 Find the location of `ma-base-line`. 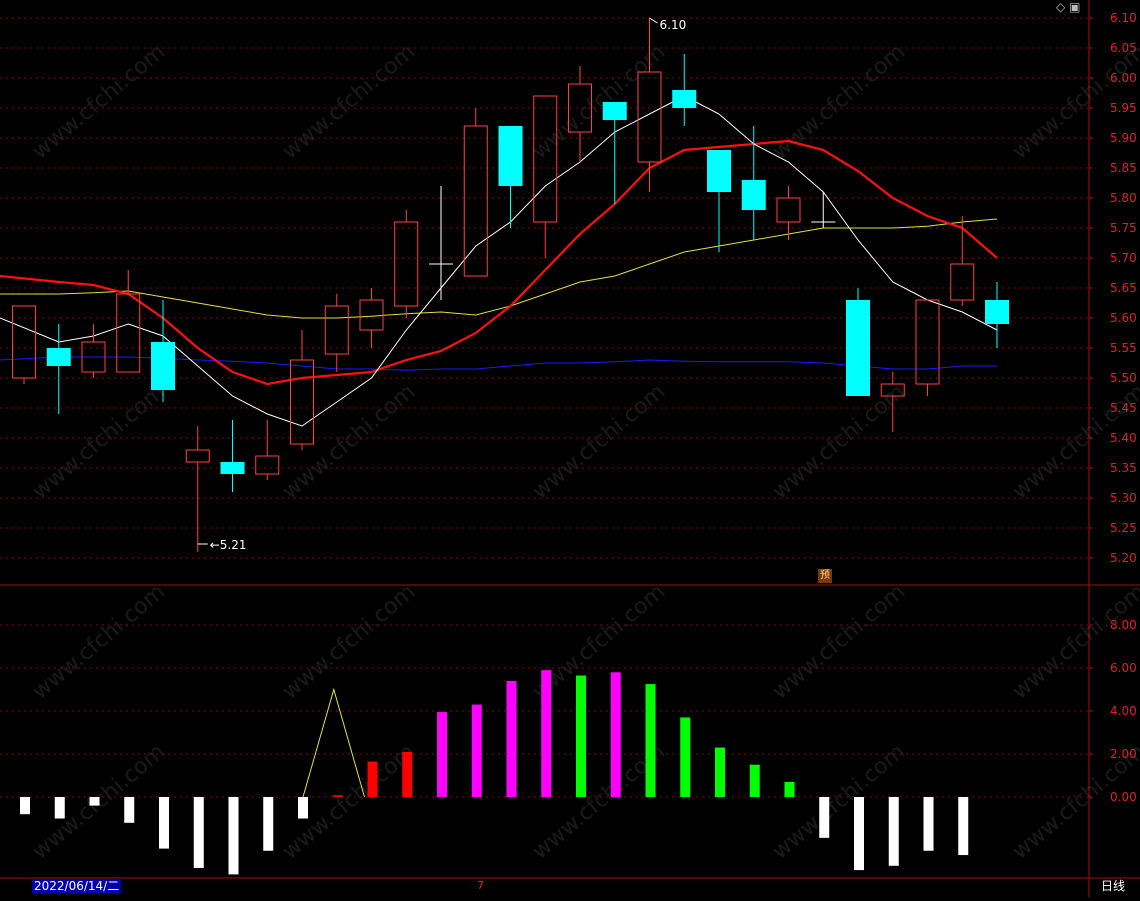

ma-base-line is located at coordinates (498, 363).